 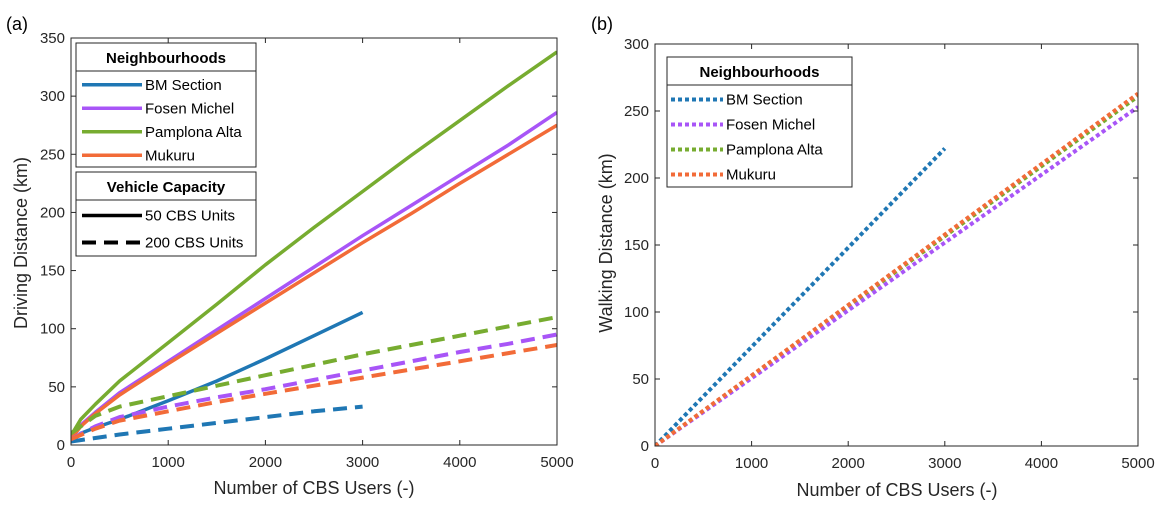 What do you see at coordinates (217, 376) in the screenshot?
I see `series-line-bm-section-50-cbs-units` at bounding box center [217, 376].